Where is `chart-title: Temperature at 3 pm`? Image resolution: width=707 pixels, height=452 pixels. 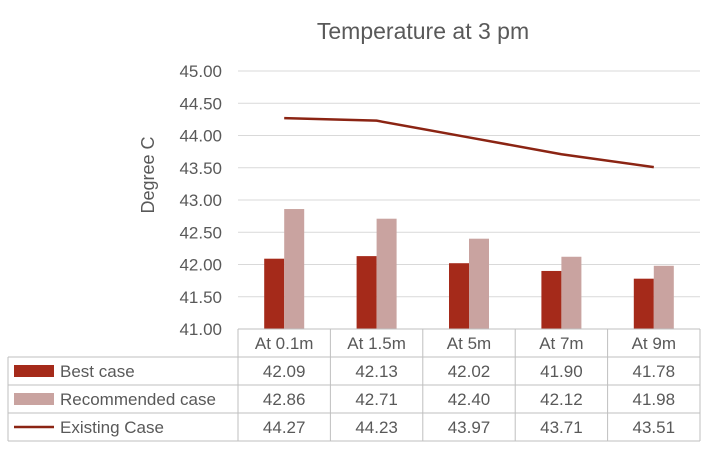 chart-title: Temperature at 3 pm is located at coordinates (423, 31).